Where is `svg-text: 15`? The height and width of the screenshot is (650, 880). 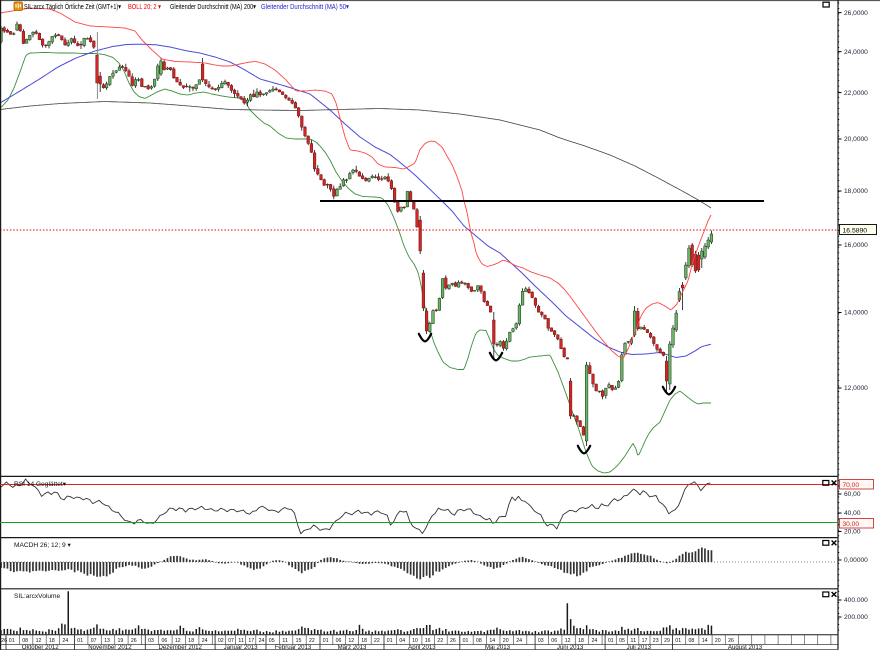 svg-text: 15 is located at coordinates (299, 641).